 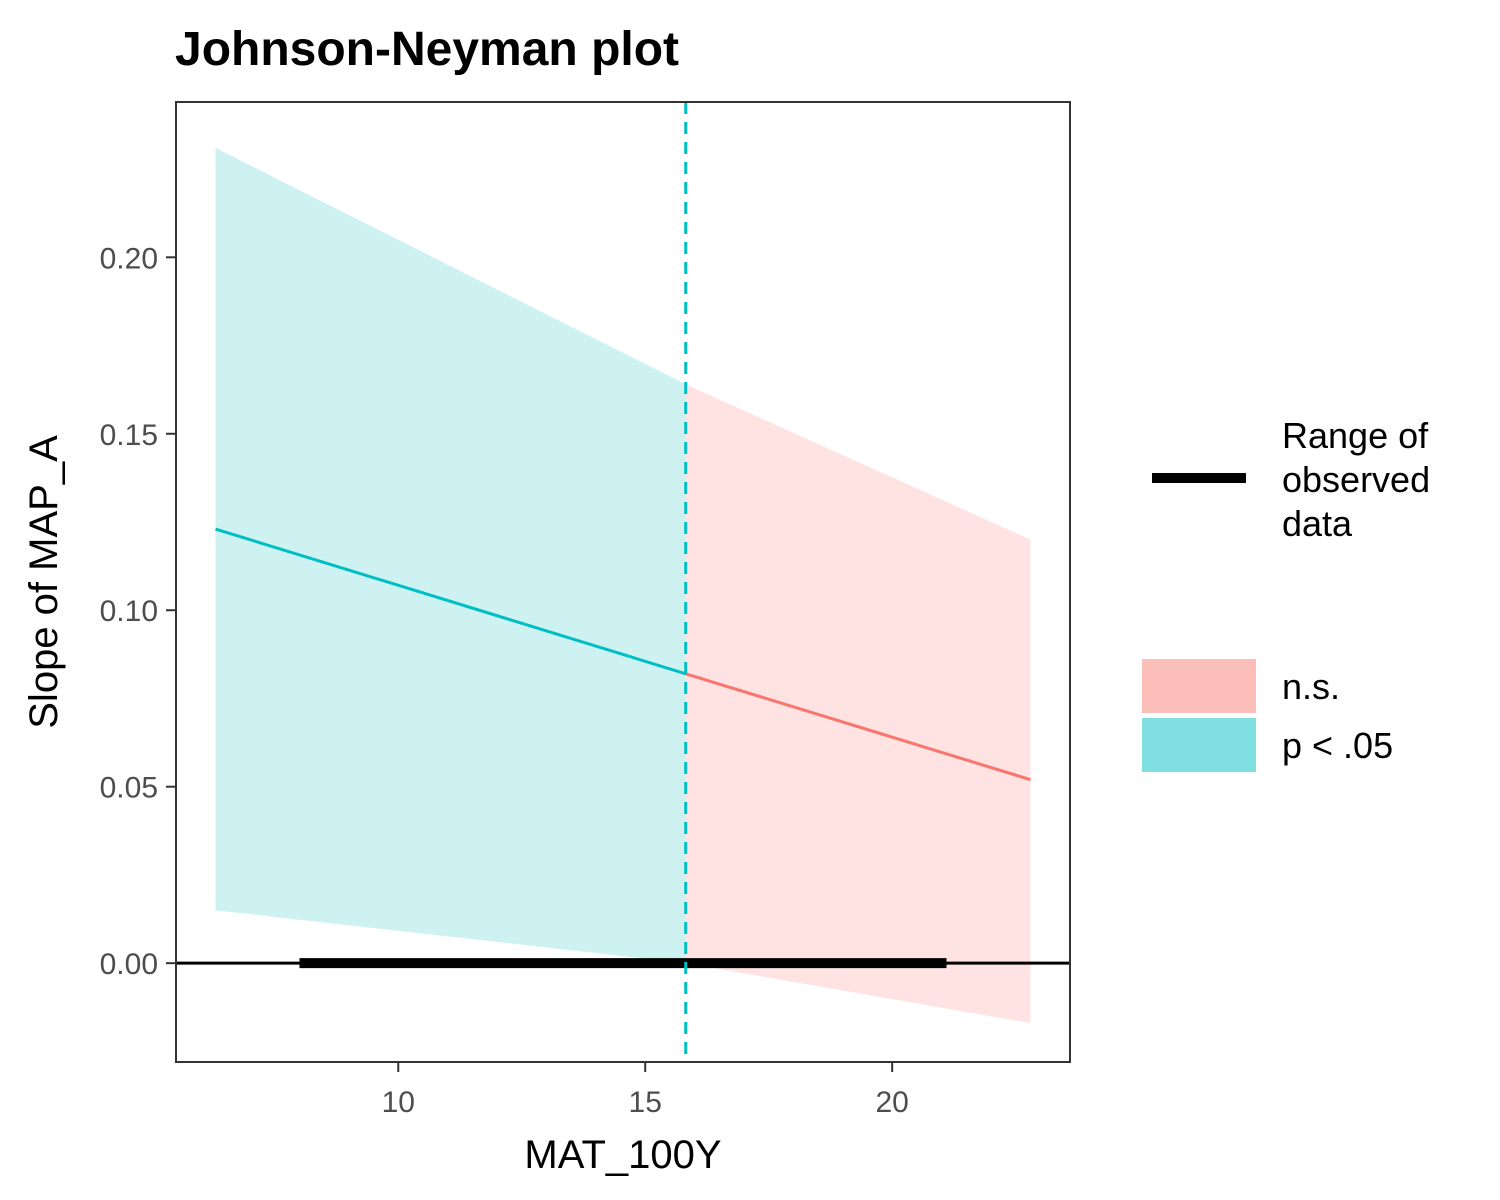 I want to click on legend-range-label: Range of observed data, so click(x=1361, y=479).